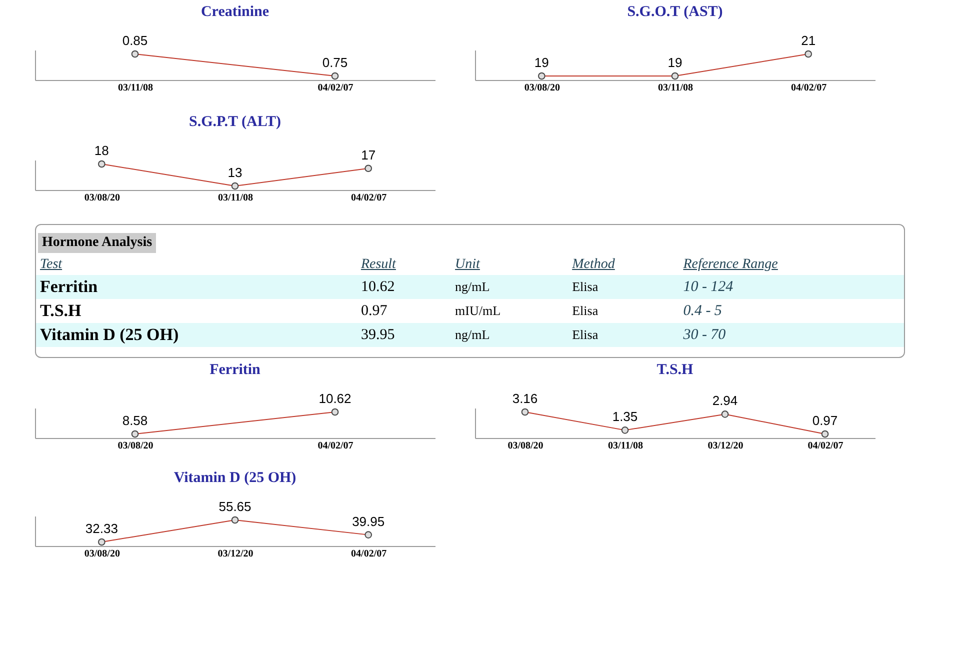  Describe the element at coordinates (374, 311) in the screenshot. I see `text: 0.97` at that location.